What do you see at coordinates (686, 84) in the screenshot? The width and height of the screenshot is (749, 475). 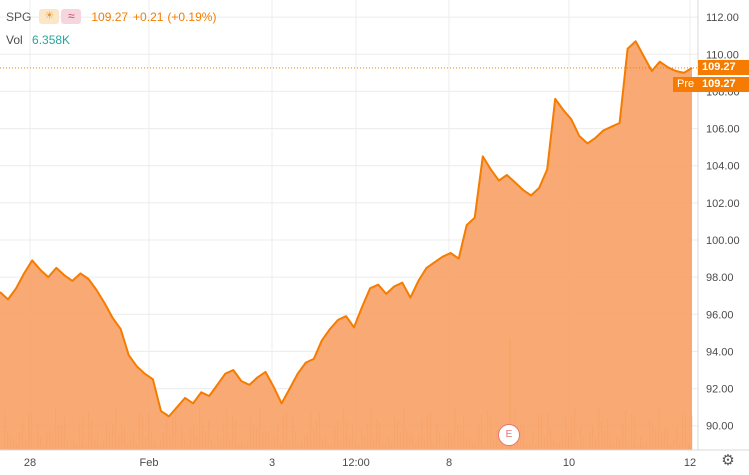 I see `pre-market-tag: Pre` at bounding box center [686, 84].